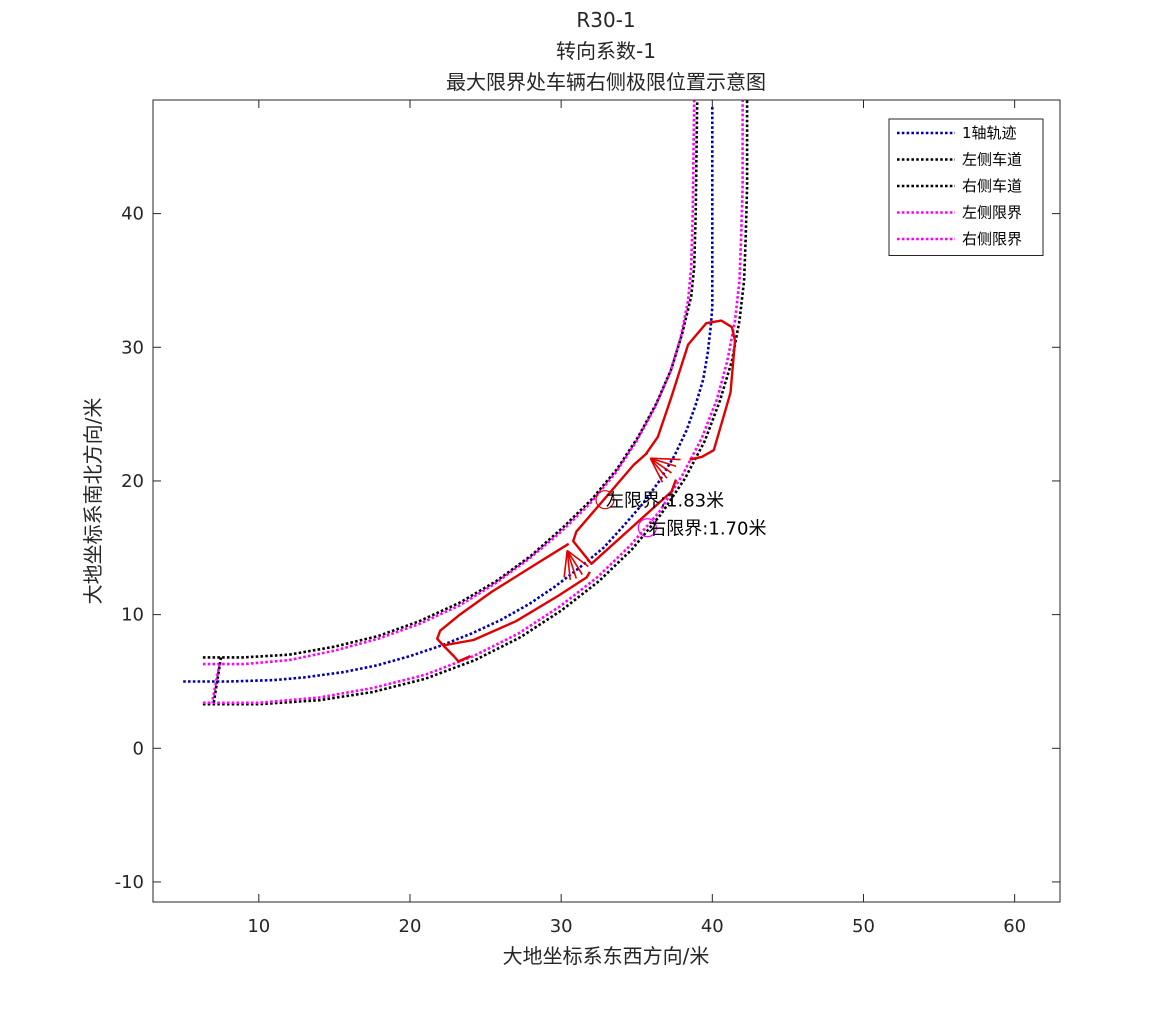  Describe the element at coordinates (132, 481) in the screenshot. I see `y-tick-label: 20` at that location.